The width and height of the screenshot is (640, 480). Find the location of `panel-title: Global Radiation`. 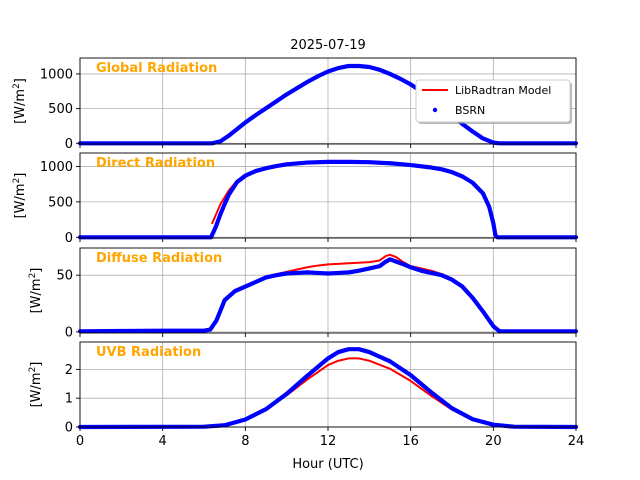

panel-title: Global Radiation is located at coordinates (156, 68).